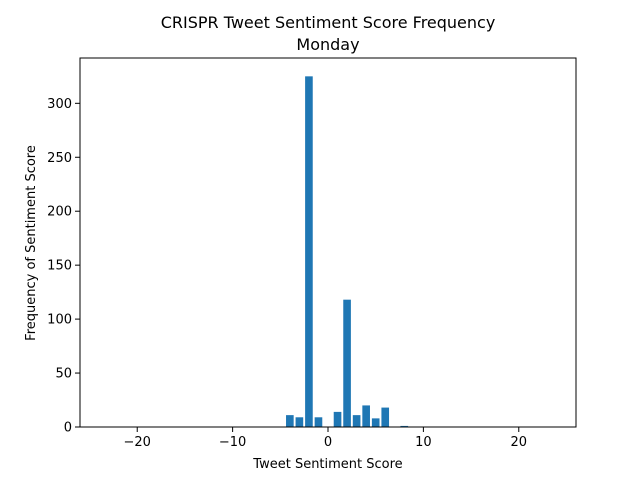 The width and height of the screenshot is (640, 480). Describe the element at coordinates (328, 22) in the screenshot. I see `chart-title: CRISPR Tweet Sentiment Score Frequency` at that location.